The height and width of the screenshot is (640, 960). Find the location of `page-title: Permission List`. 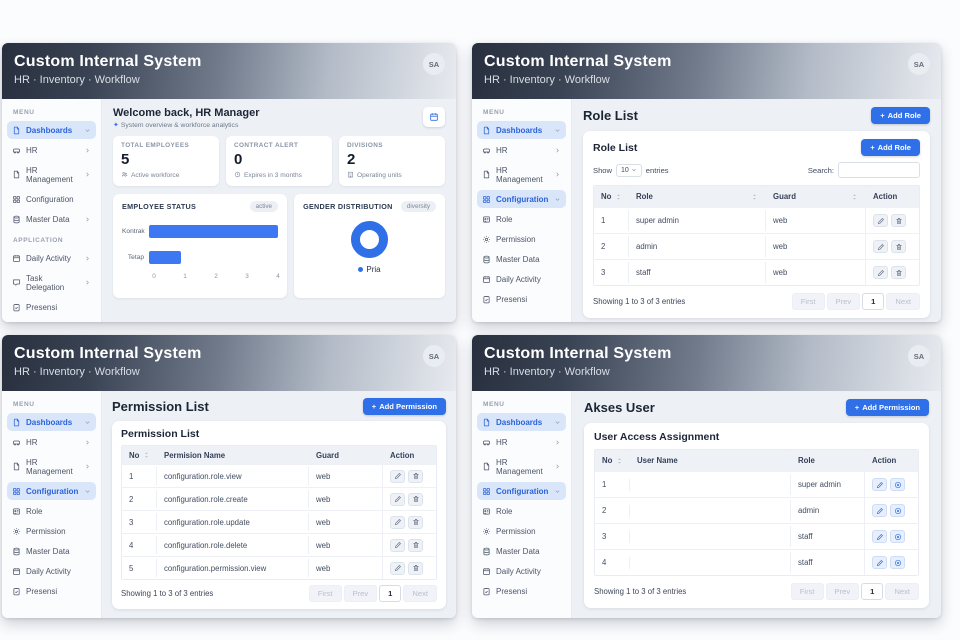

page-title: Permission List is located at coordinates (160, 406).